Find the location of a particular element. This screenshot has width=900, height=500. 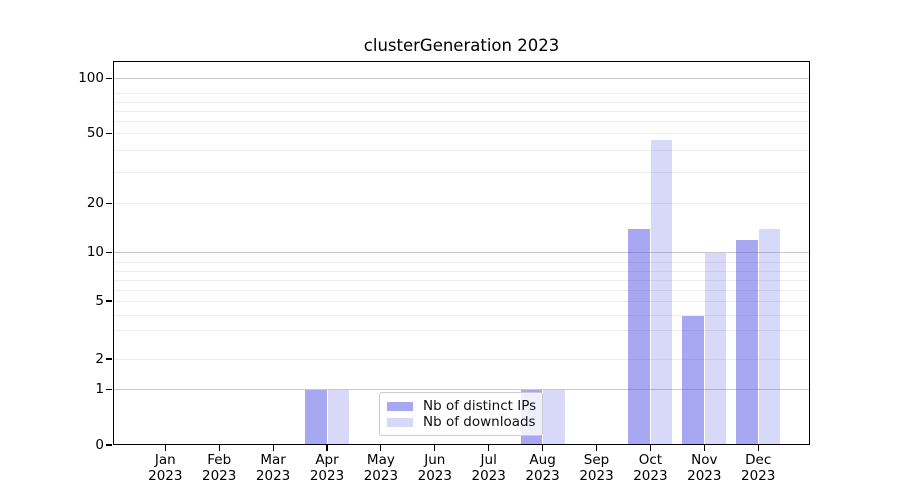

x-tick-label-mar: Mar 2023 is located at coordinates (273, 468).